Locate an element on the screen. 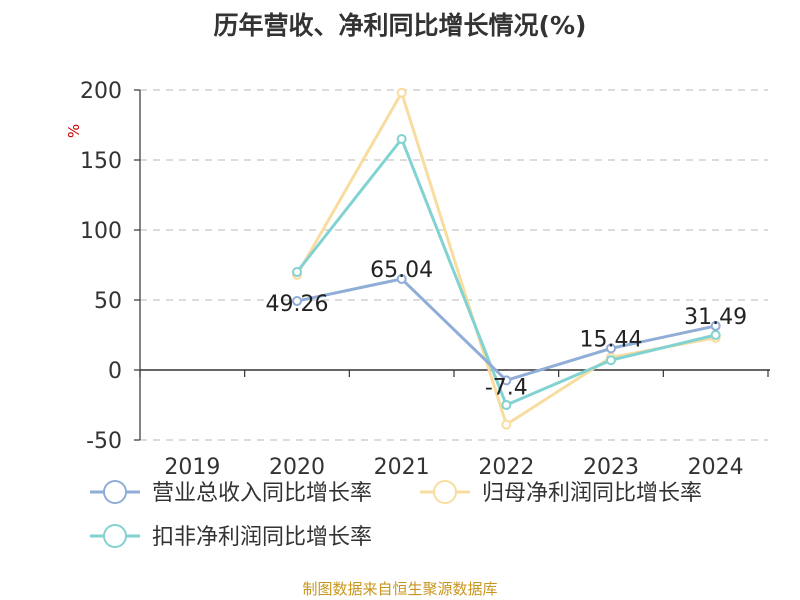 This screenshot has height=600, width=800. y-tick-labels: -50 0 50 100 150 200 is located at coordinates (101, 266).